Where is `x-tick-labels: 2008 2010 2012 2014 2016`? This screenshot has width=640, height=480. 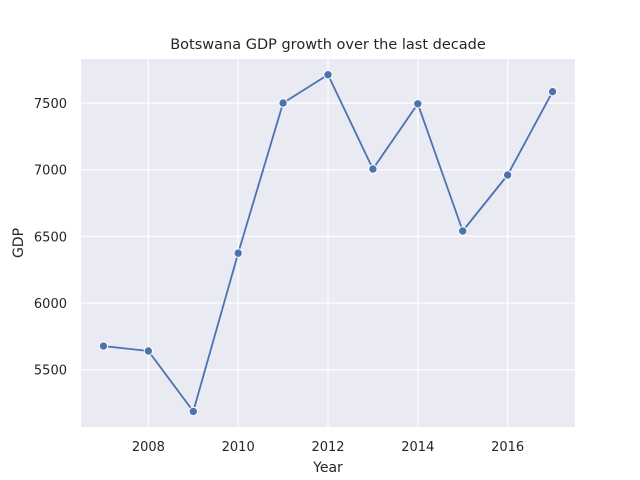 x-tick-labels: 2008 2010 2012 2014 2016 is located at coordinates (328, 447).